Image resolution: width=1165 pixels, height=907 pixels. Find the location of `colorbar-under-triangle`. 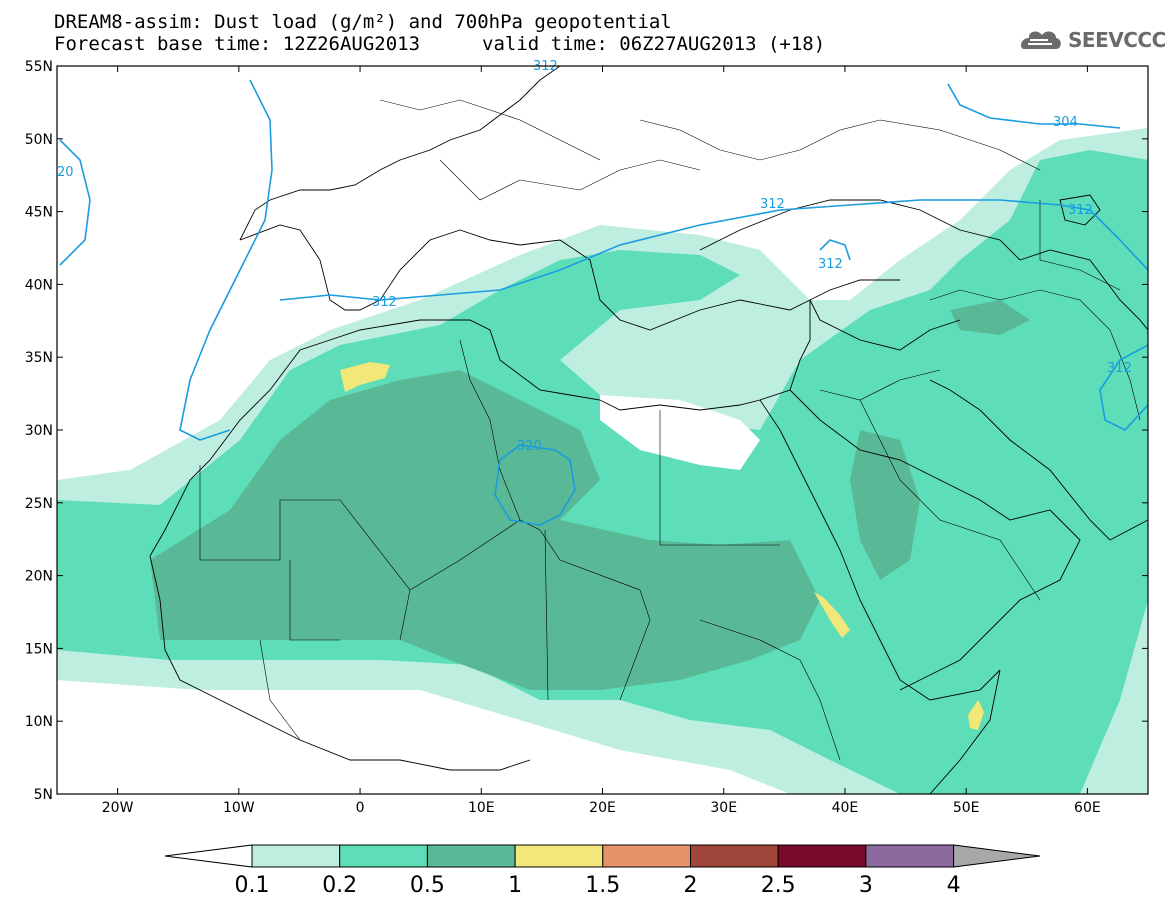

colorbar-under-triangle is located at coordinates (208, 856).